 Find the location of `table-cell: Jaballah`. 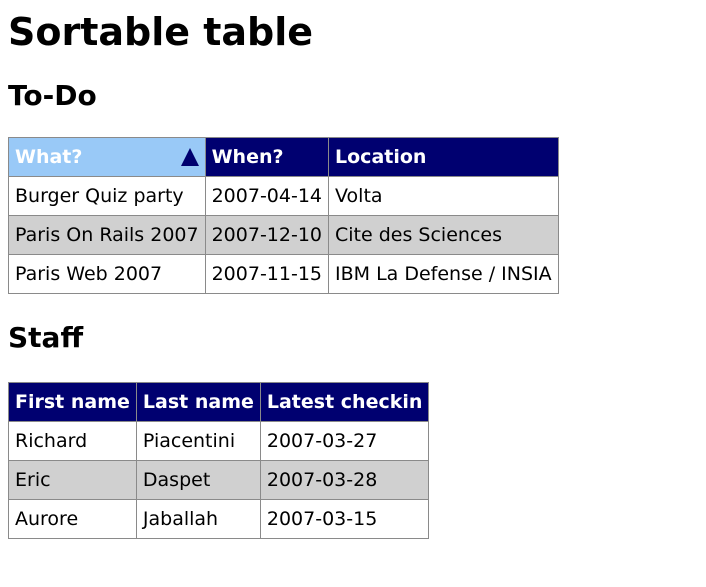

table-cell: Jaballah is located at coordinates (198, 519).